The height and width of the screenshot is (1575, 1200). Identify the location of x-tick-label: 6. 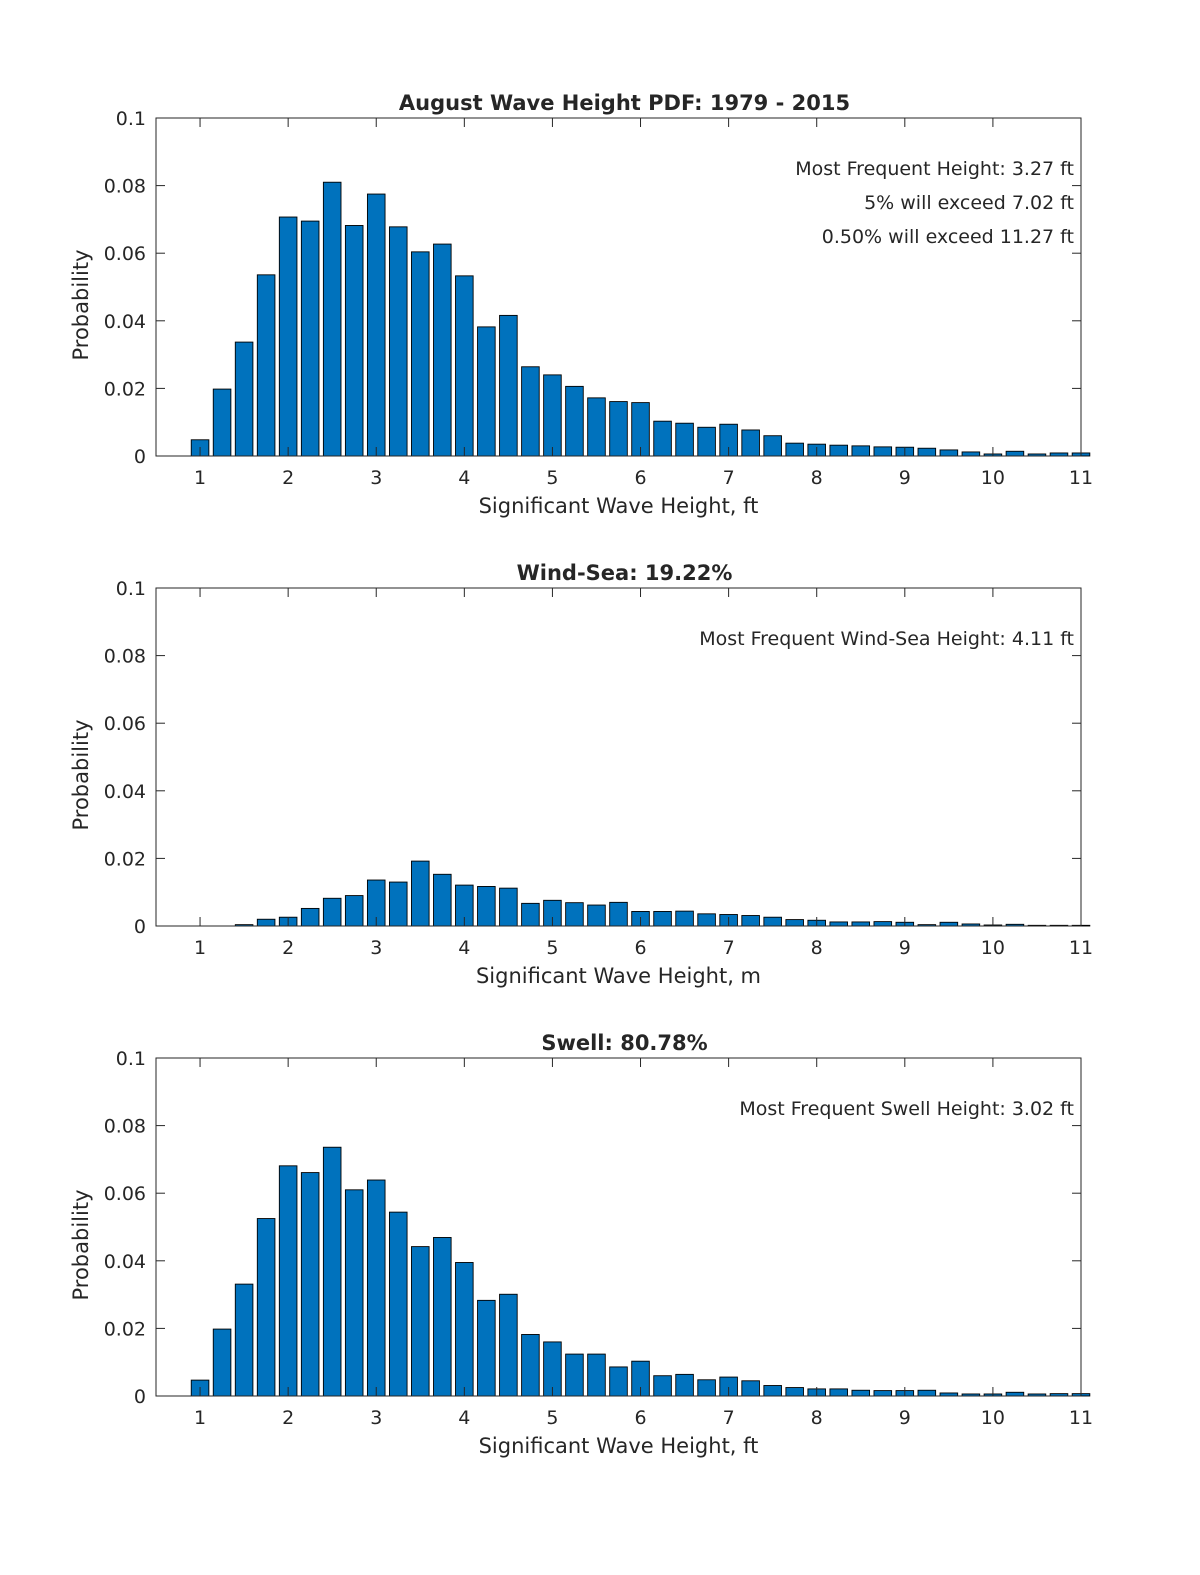
(640, 1418).